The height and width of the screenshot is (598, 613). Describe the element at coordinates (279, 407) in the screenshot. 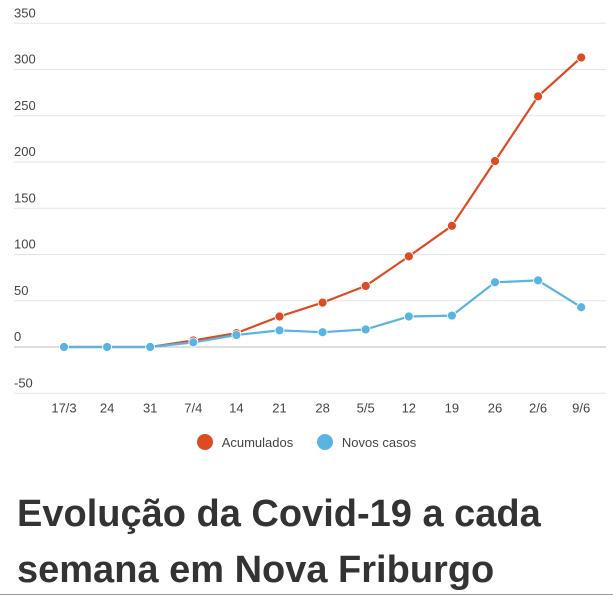

I see `x-tick-label: 21` at that location.